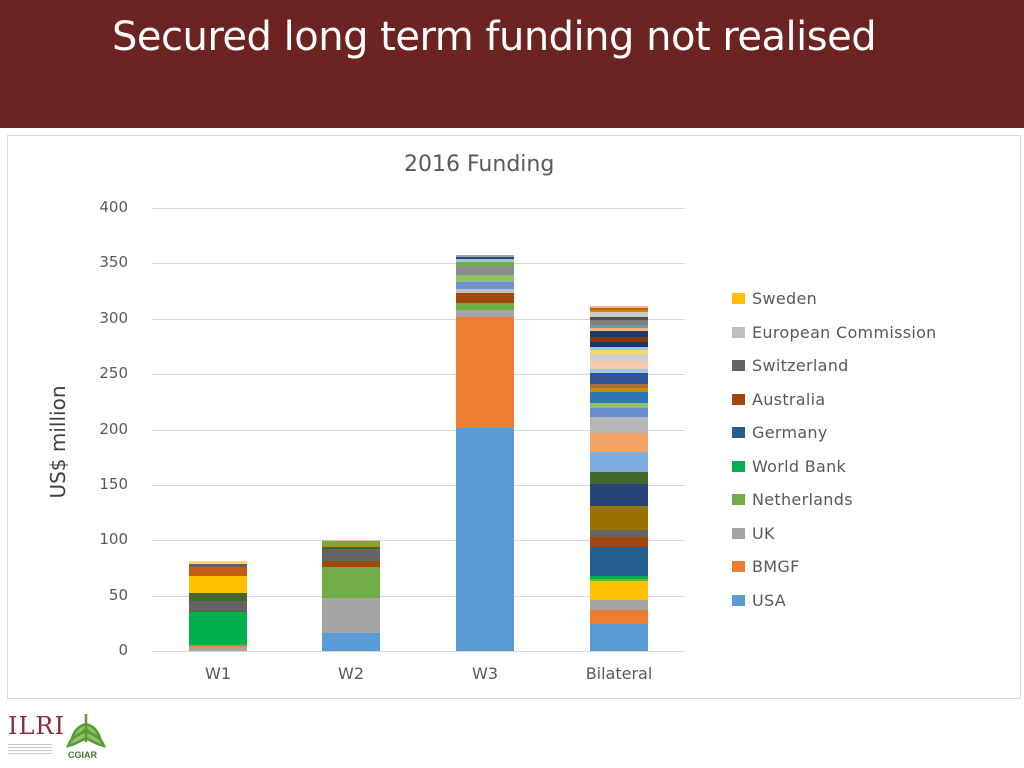 This screenshot has width=1024, height=768. I want to click on legend-label: European Commission, so click(844, 332).